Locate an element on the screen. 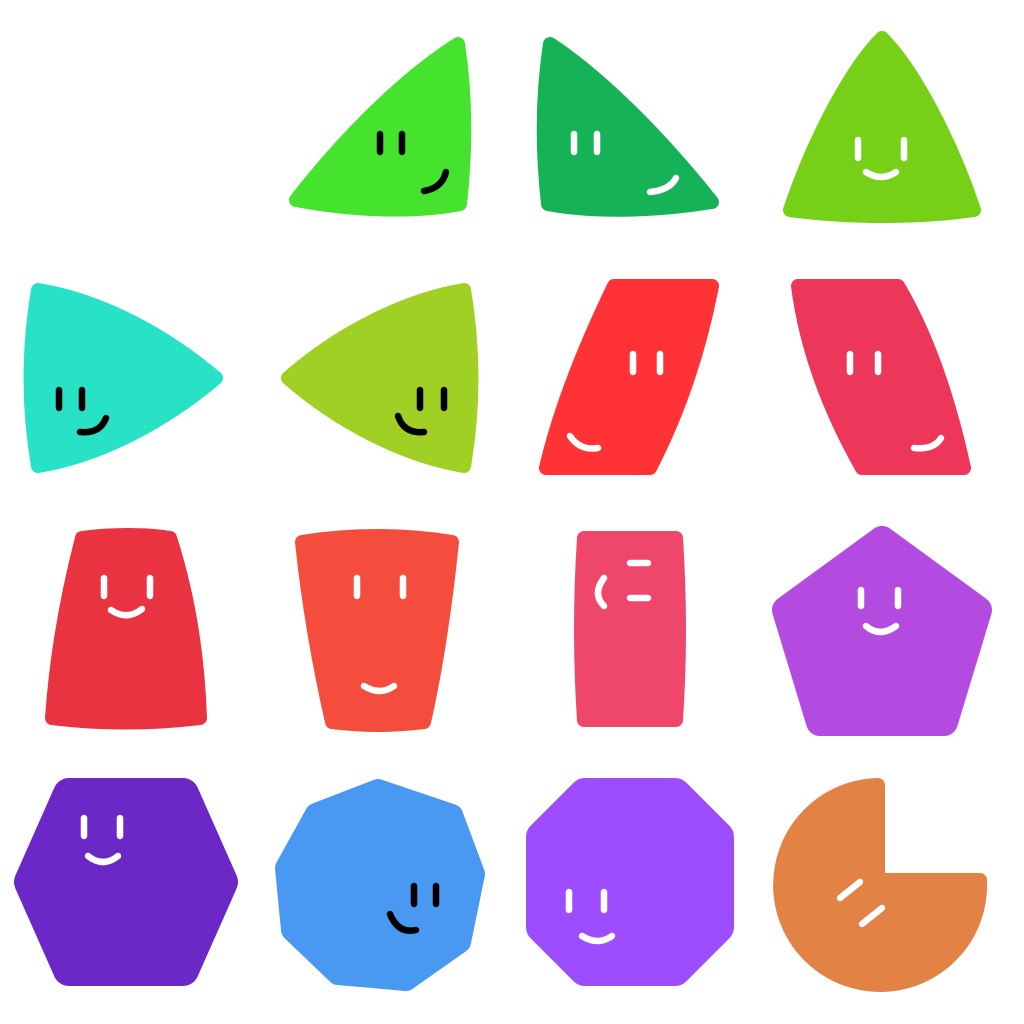  trapezoid-slanted-character is located at coordinates (881, 377).